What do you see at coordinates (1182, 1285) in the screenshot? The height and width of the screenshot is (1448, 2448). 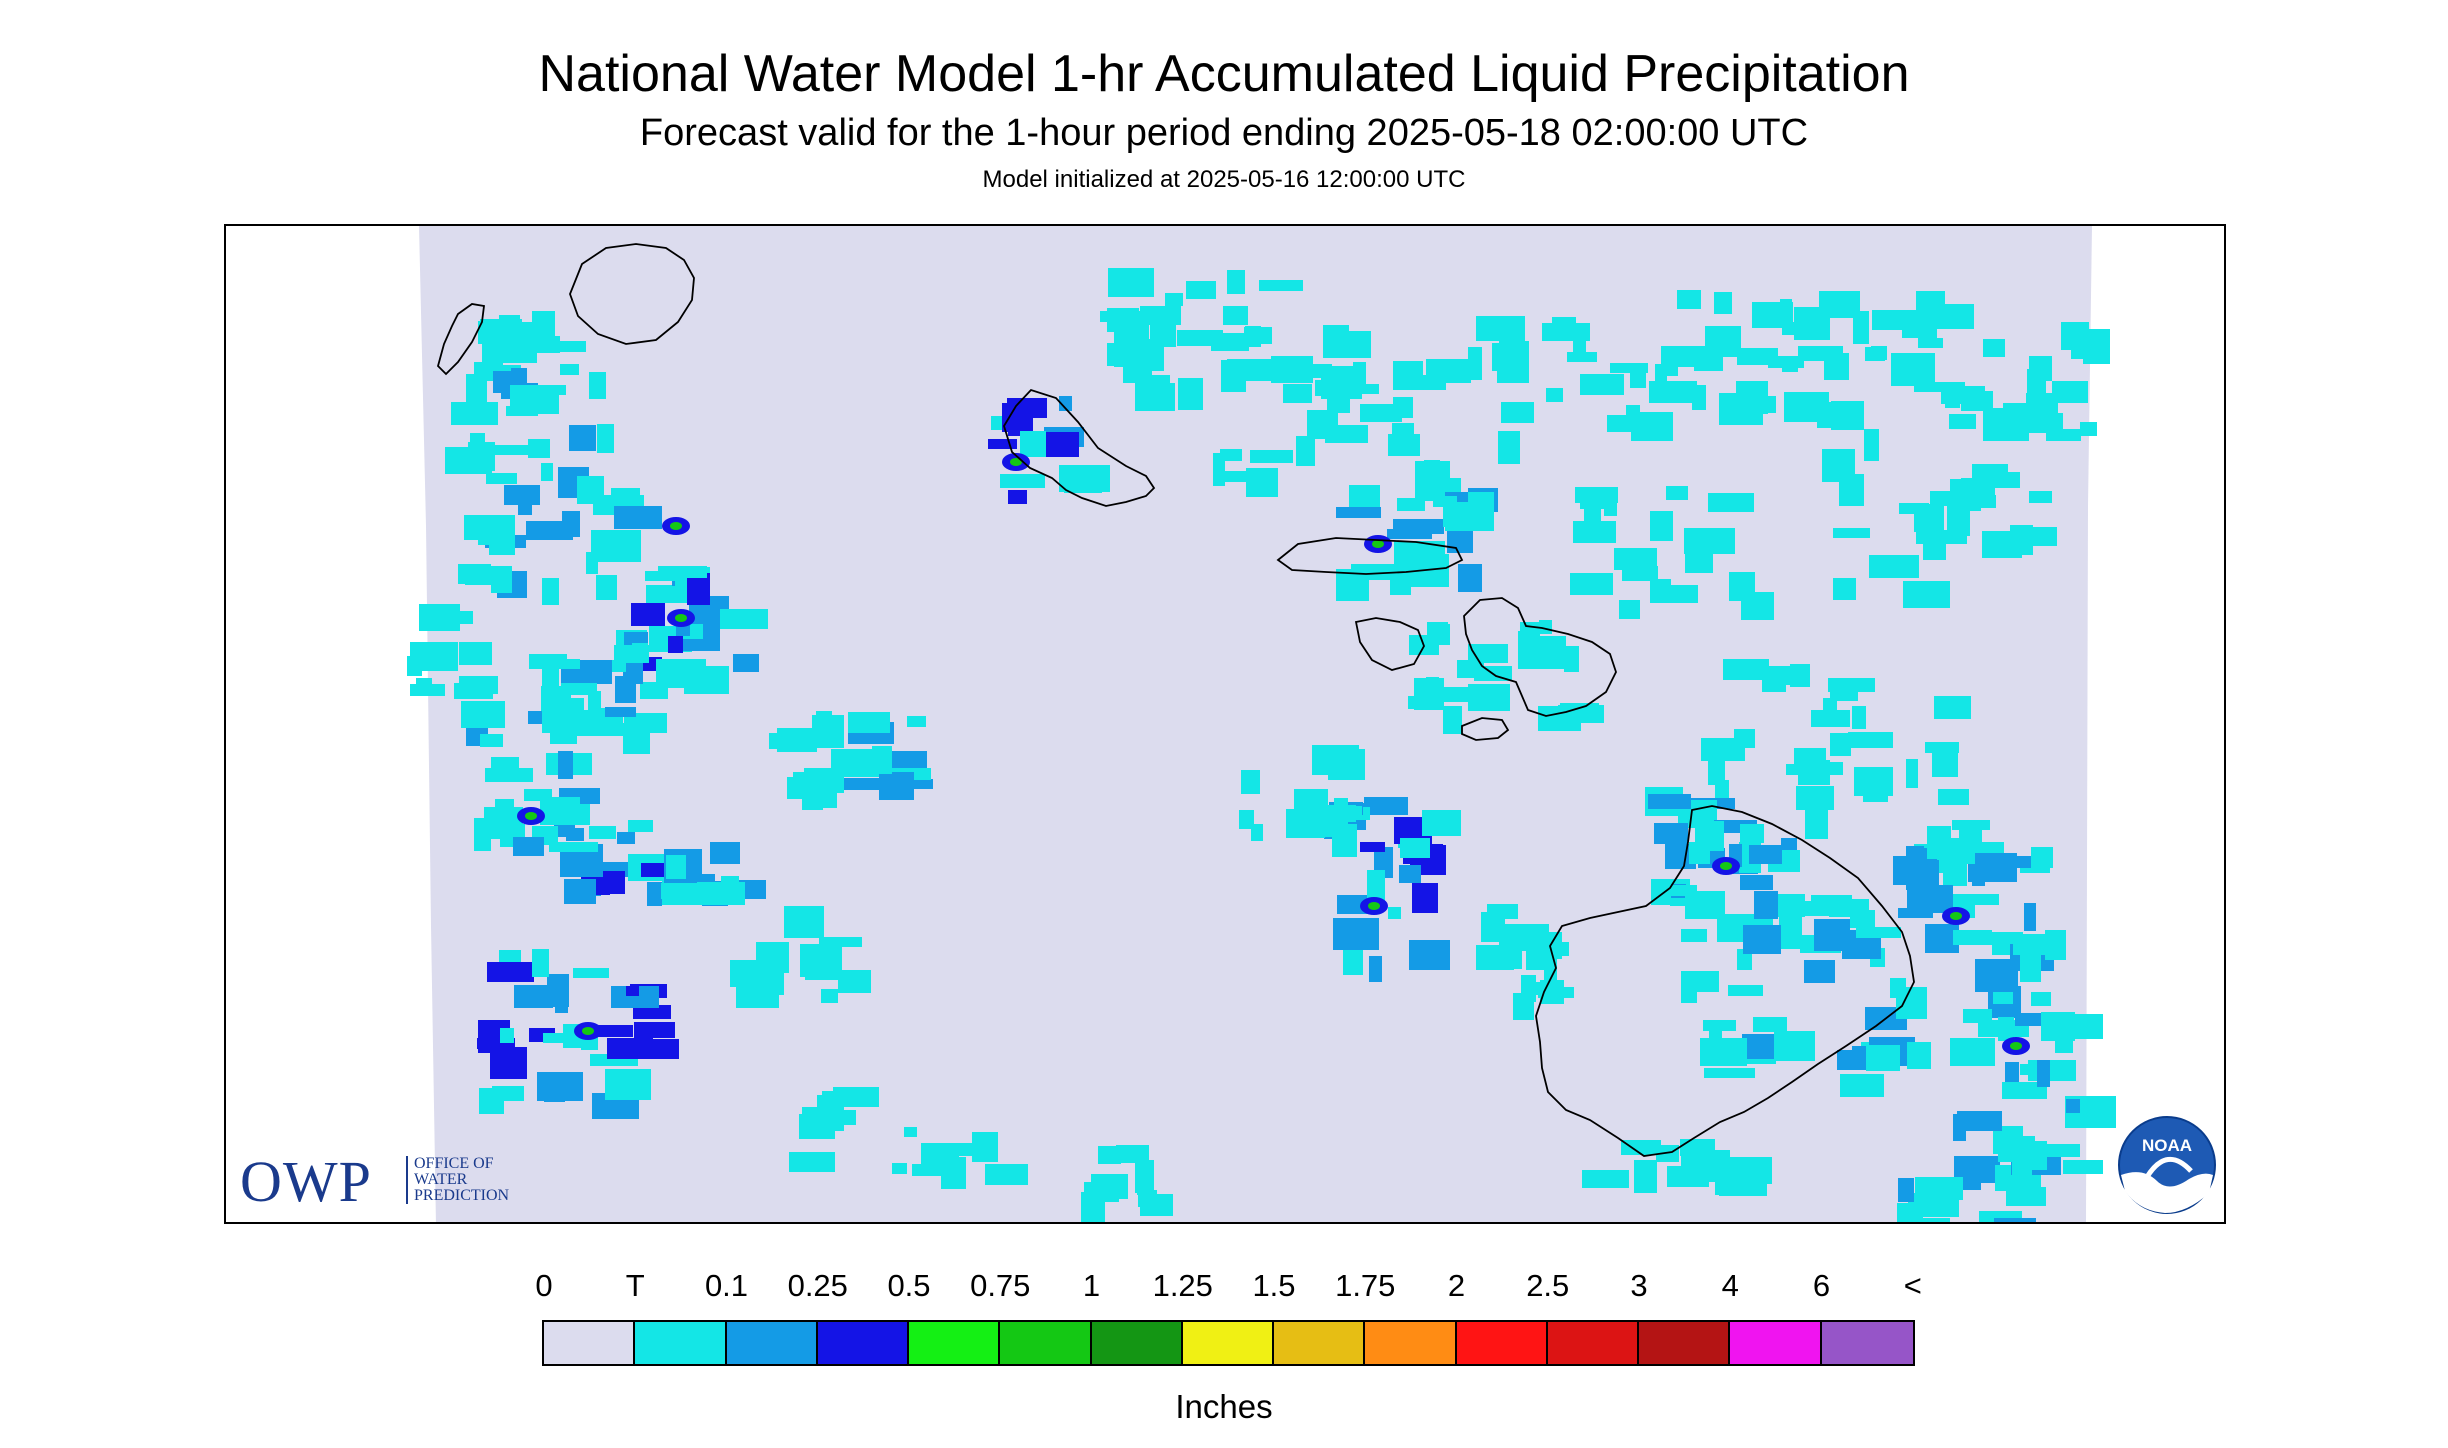 I see `legend-tick-label: 1.25` at bounding box center [1182, 1285].